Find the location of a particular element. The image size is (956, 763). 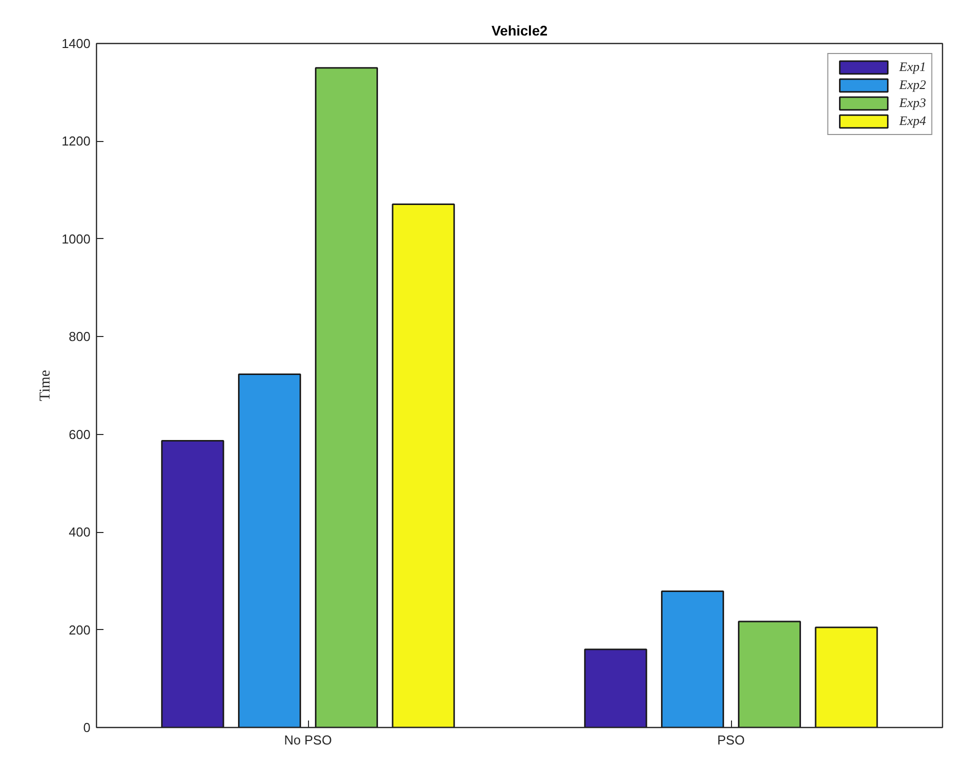

y-tick-label: 600 is located at coordinates (79, 434).